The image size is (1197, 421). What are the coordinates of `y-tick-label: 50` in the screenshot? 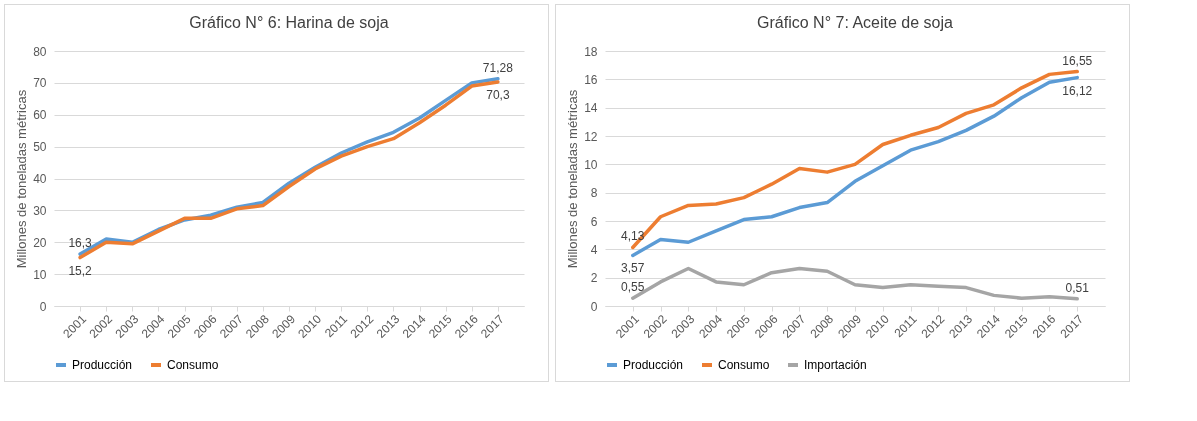 It's located at (40, 147).